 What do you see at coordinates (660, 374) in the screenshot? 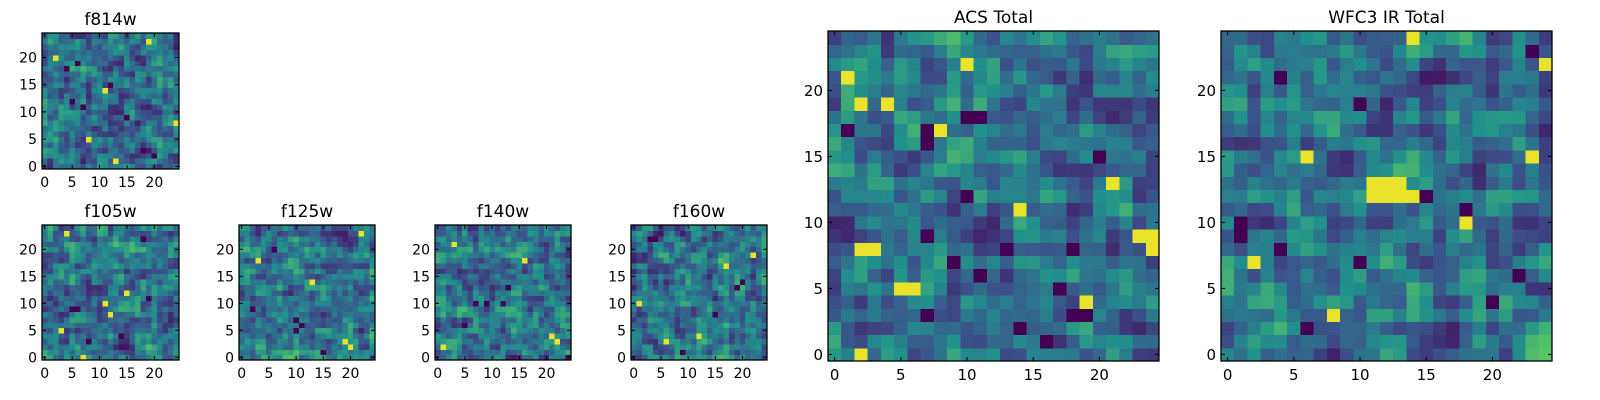
I see `x-tick-label: 5` at bounding box center [660, 374].